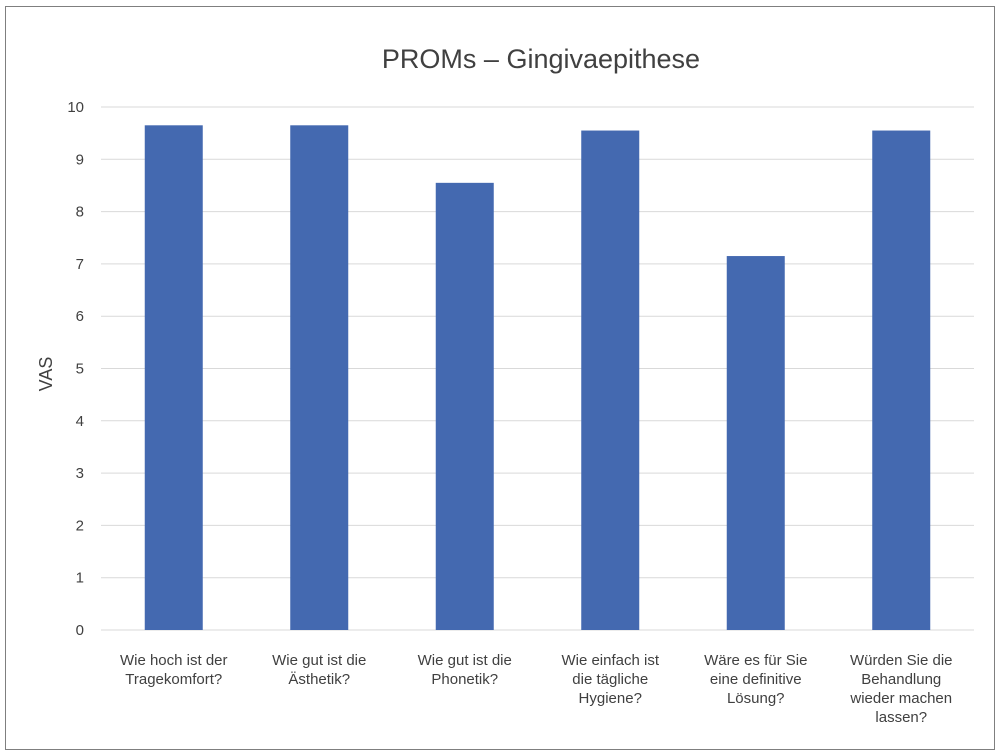 The width and height of the screenshot is (1003, 756). Describe the element at coordinates (755, 679) in the screenshot. I see `x-category-label: Wäre es für Sie eine definitive Lösung?` at that location.